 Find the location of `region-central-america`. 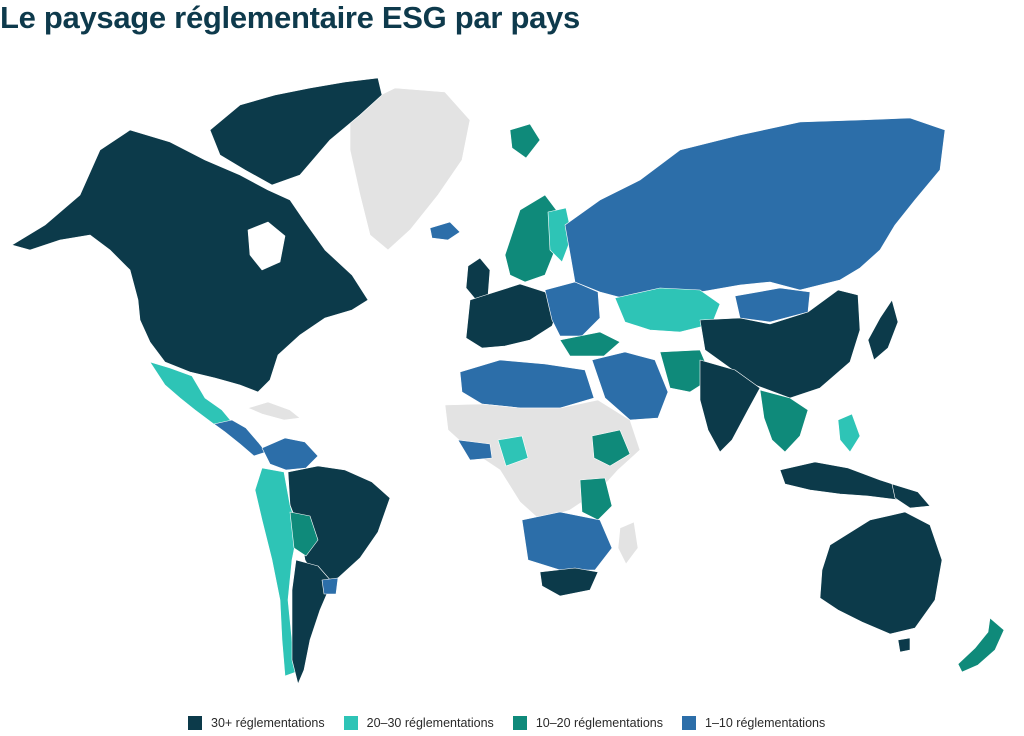

region-central-america is located at coordinates (240, 438).